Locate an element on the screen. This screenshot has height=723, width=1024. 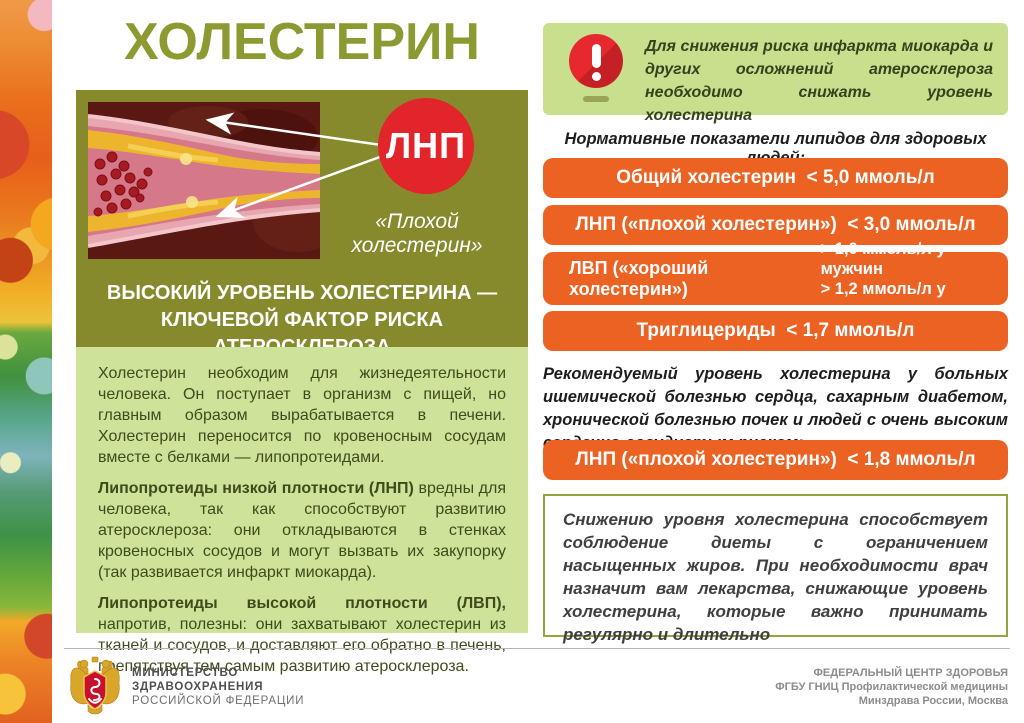
norm-bar-value-men: > 1,0 ммоль/л у мужчин is located at coordinates (883, 258).